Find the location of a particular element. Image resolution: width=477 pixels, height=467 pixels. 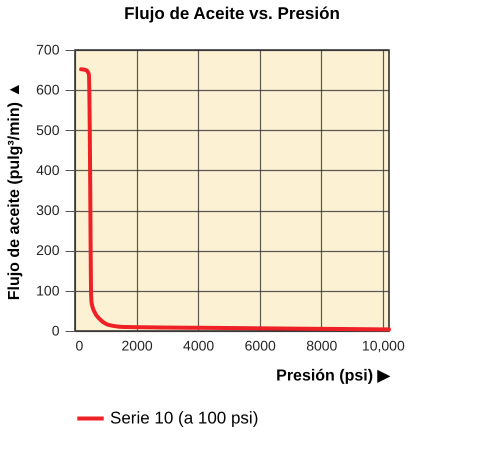

x-tick-label: 4000 is located at coordinates (198, 346).